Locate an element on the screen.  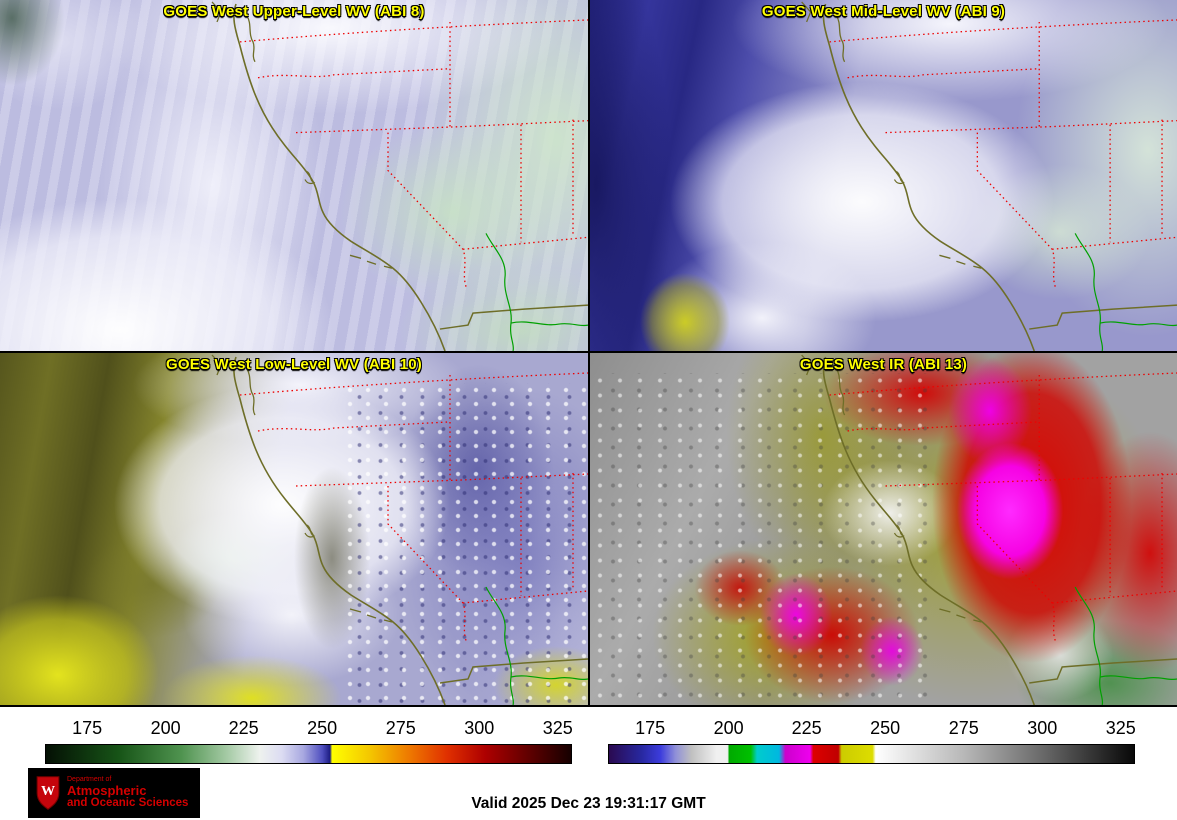
panel-title: GOES West Low-Level WV (ABI 10) is located at coordinates (294, 364).